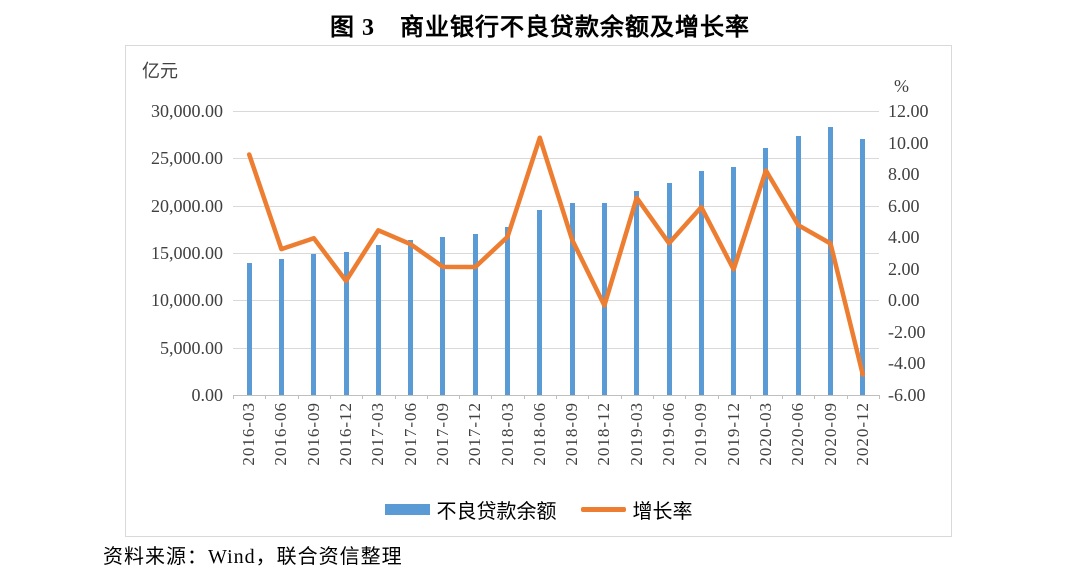 This screenshot has height=573, width=1080. Describe the element at coordinates (765, 434) in the screenshot. I see `x-axis-category-label: 2020-03` at that location.